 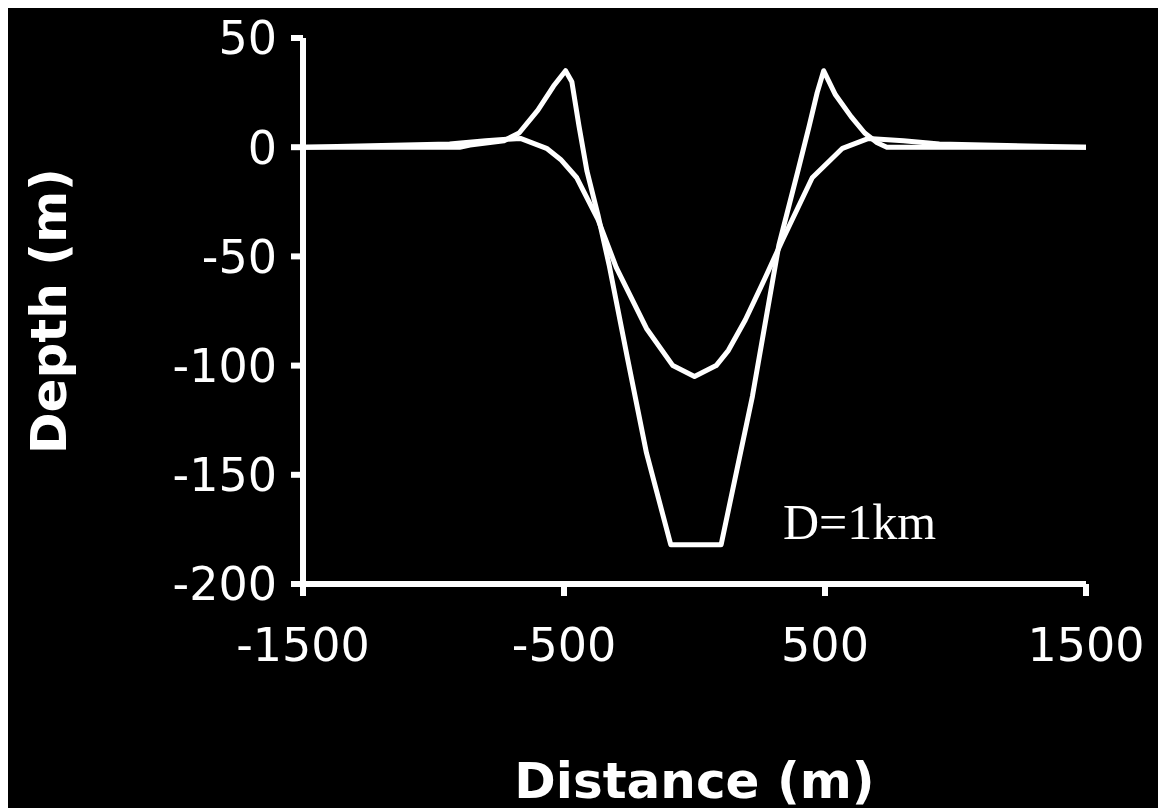 What do you see at coordinates (1086, 644) in the screenshot?
I see `x-tick-label: 1500` at bounding box center [1086, 644].